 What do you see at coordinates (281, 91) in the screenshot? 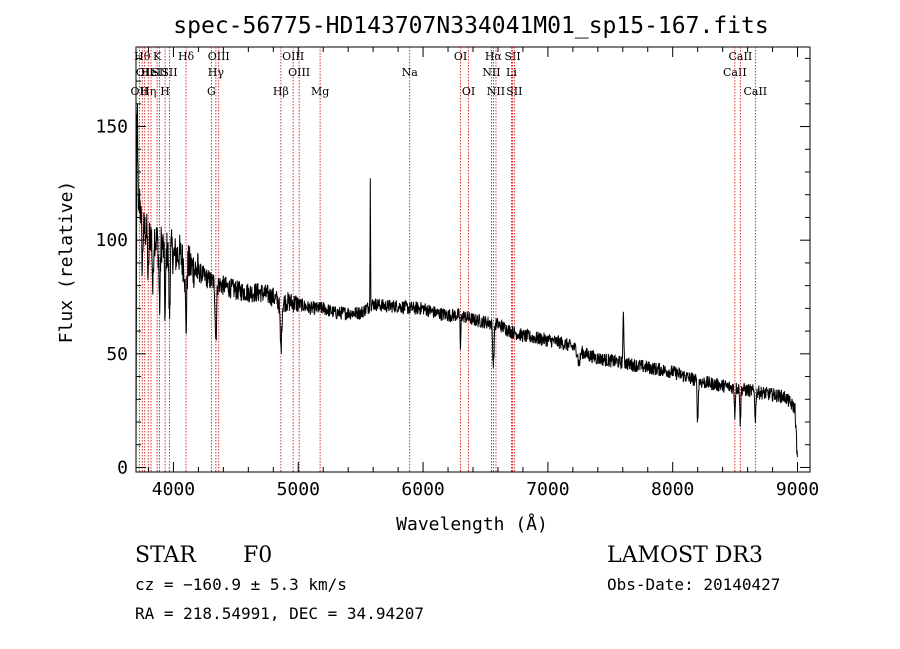
I see `spectral-line-label: Hβ` at bounding box center [281, 91].